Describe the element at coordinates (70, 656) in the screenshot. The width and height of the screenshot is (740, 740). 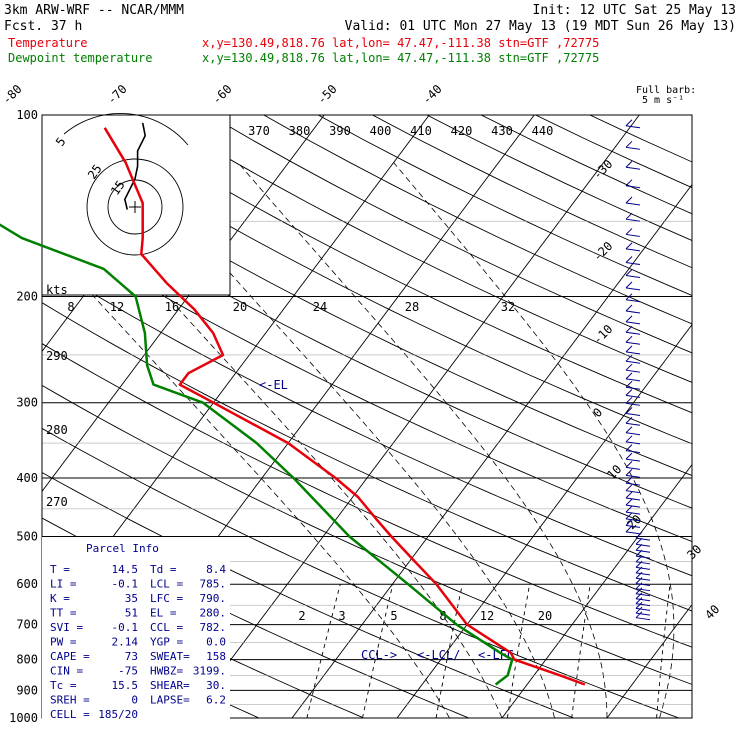
I see `parcel-info-key: CAPE =` at that location.